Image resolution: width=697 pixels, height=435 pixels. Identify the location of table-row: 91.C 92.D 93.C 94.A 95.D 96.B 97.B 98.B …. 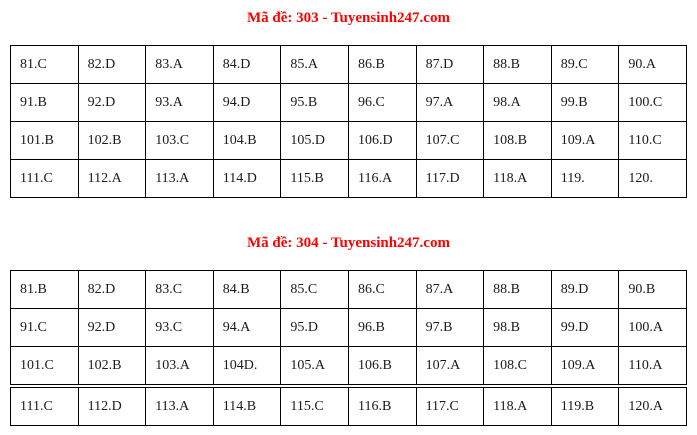
(348, 327).